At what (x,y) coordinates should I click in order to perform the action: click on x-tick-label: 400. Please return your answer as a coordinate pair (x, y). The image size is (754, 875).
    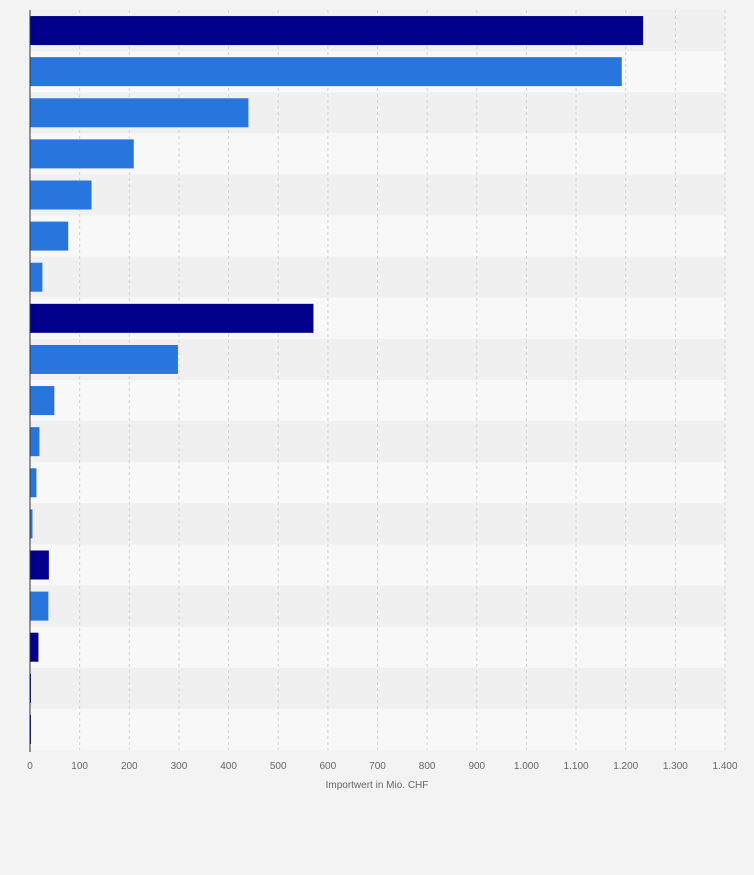
    Looking at the image, I should click on (228, 766).